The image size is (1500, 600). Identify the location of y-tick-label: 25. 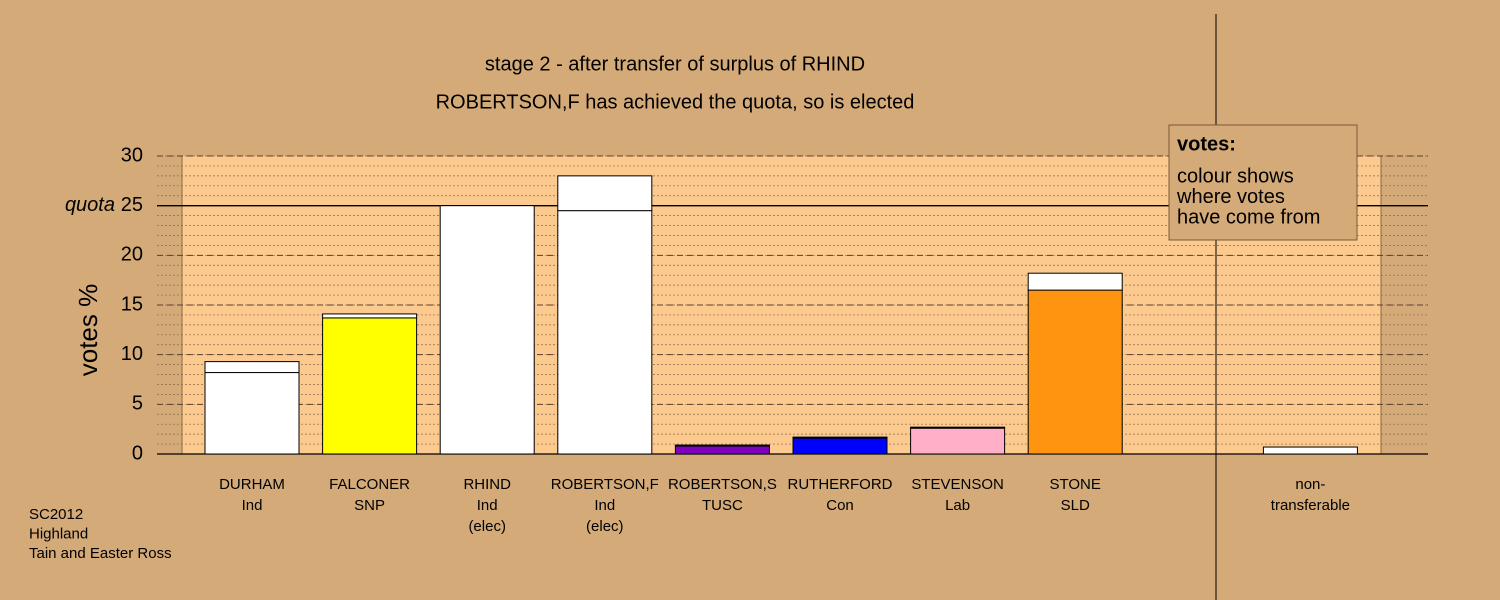
(132, 205).